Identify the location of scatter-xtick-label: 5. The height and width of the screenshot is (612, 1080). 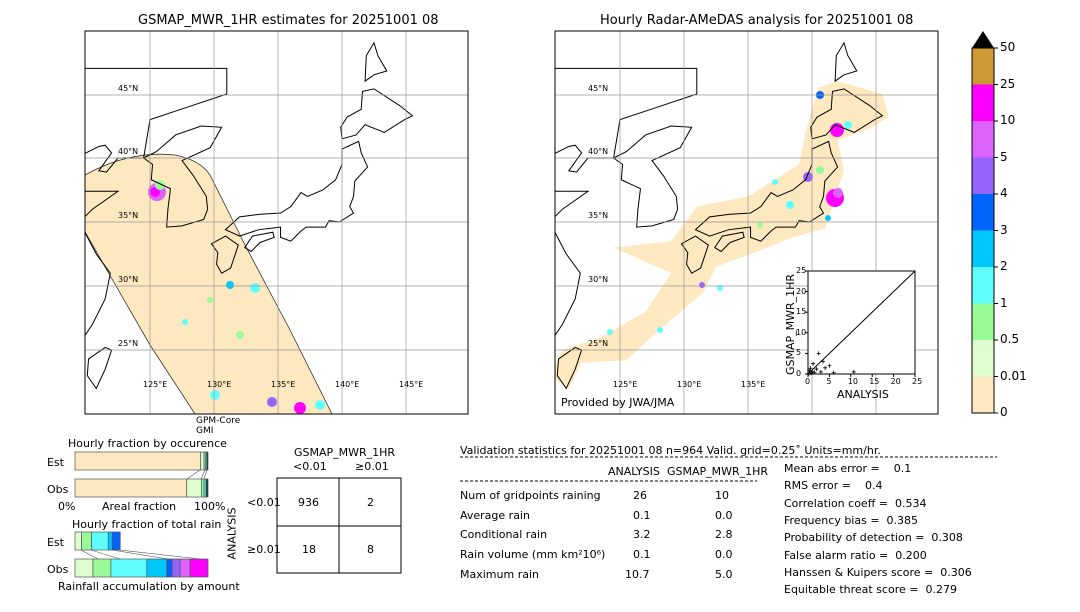
(829, 381).